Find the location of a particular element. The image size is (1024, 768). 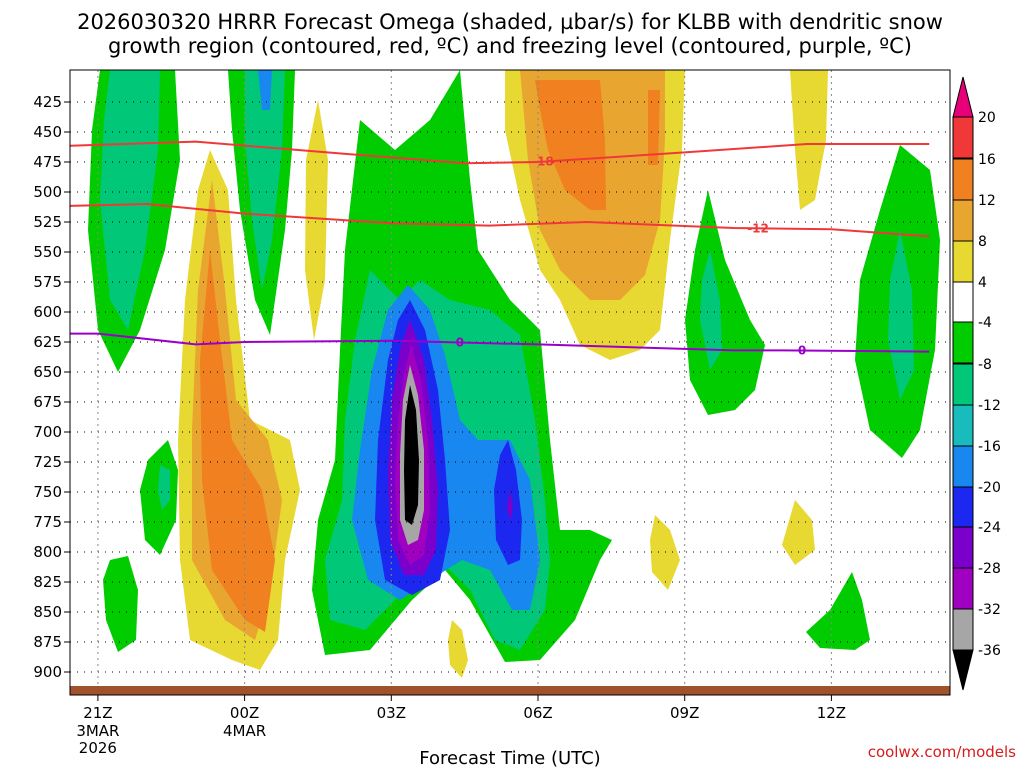

region-small-left2 is located at coordinates (120, 604).